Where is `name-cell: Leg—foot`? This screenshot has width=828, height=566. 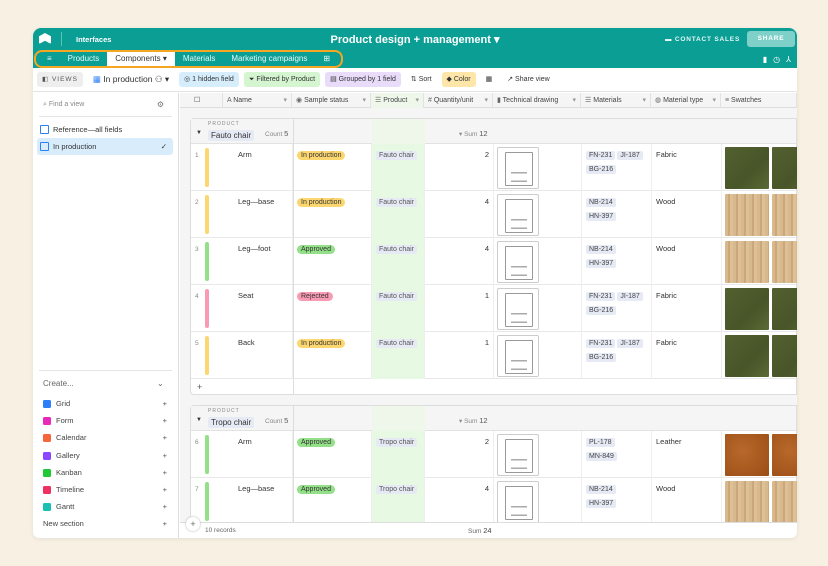
name-cell: Leg—foot is located at coordinates (258, 261).